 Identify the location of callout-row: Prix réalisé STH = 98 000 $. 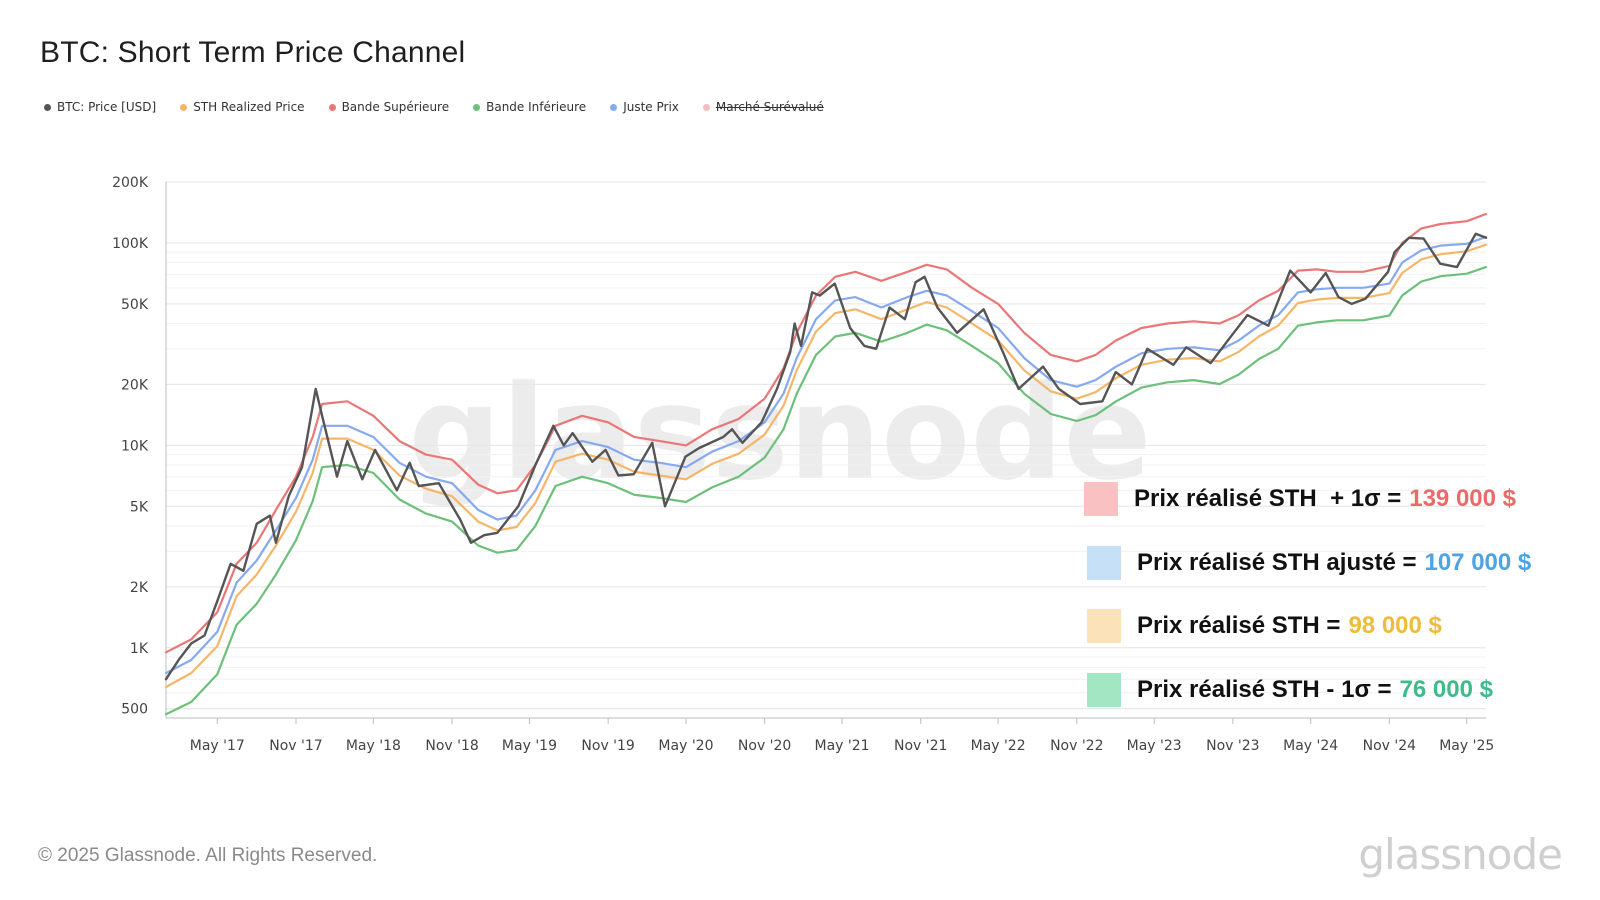
(1264, 626).